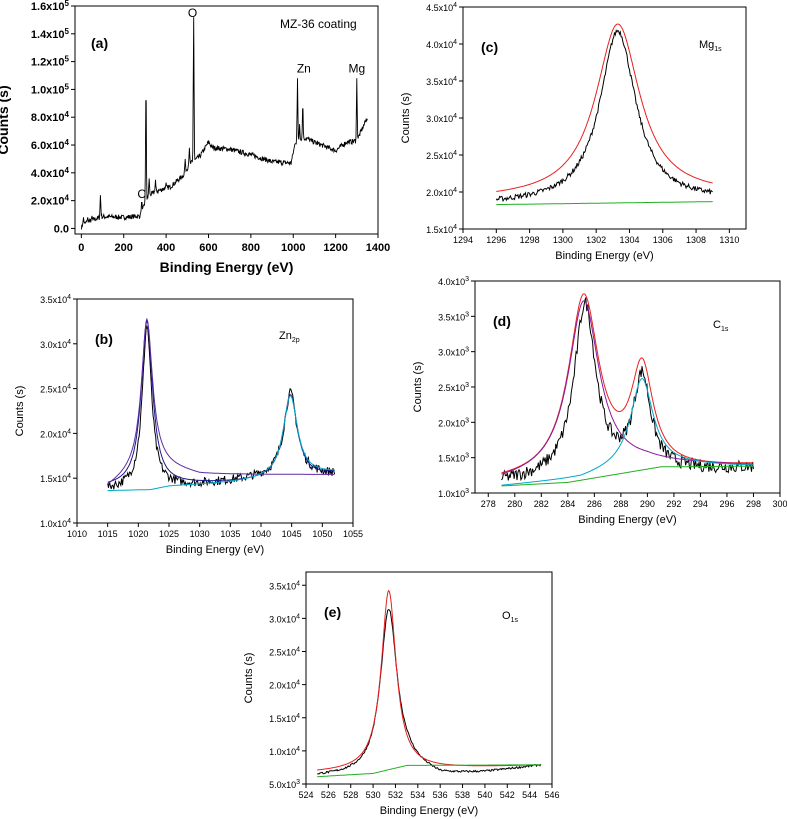 This screenshot has height=819, width=787. Describe the element at coordinates (192, 13) in the screenshot. I see `peak-annotation: O` at that location.